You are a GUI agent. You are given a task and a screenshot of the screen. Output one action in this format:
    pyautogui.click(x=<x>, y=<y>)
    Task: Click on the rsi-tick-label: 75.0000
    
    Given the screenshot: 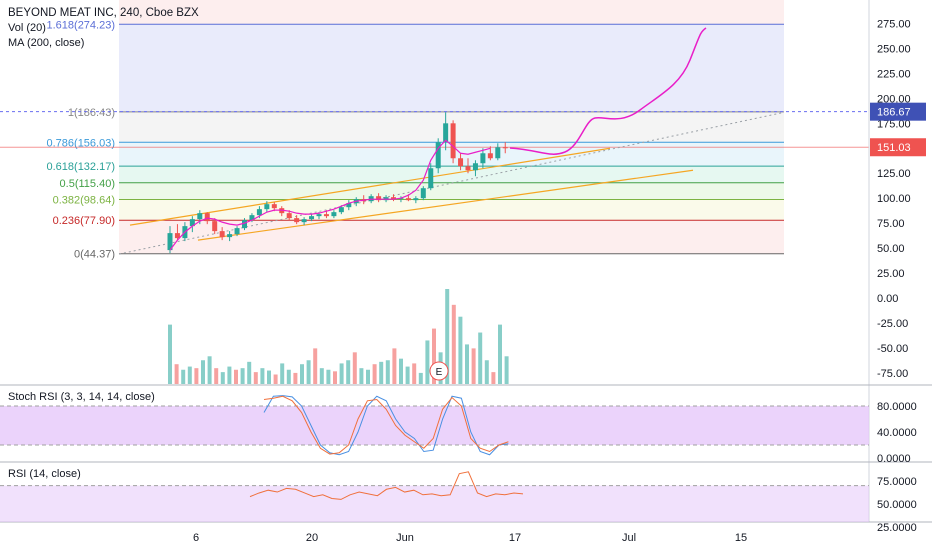 What is the action you would take?
    pyautogui.click(x=897, y=482)
    